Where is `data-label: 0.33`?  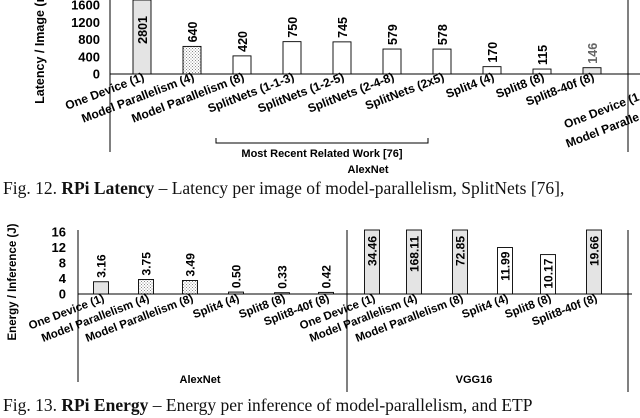
data-label: 0.33 is located at coordinates (283, 277).